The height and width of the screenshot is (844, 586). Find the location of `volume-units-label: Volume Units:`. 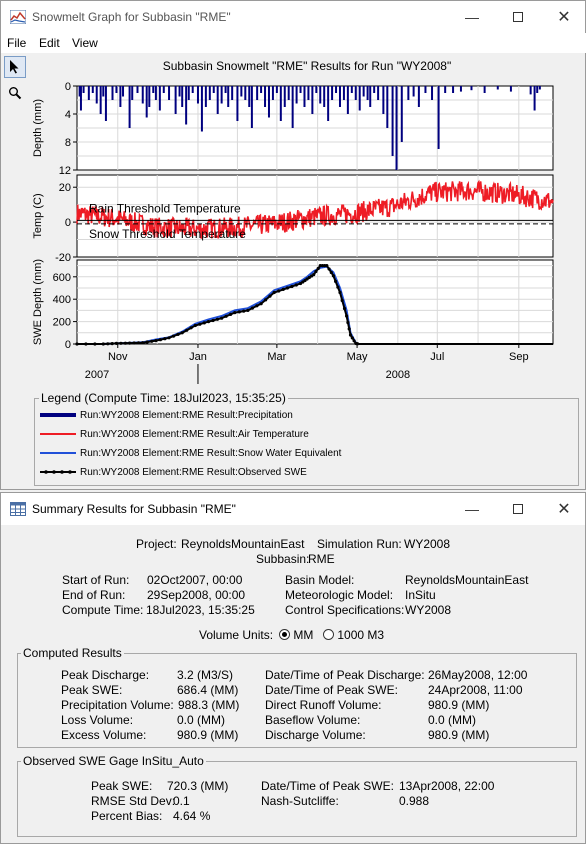

volume-units-label: Volume Units: is located at coordinates (236, 635).